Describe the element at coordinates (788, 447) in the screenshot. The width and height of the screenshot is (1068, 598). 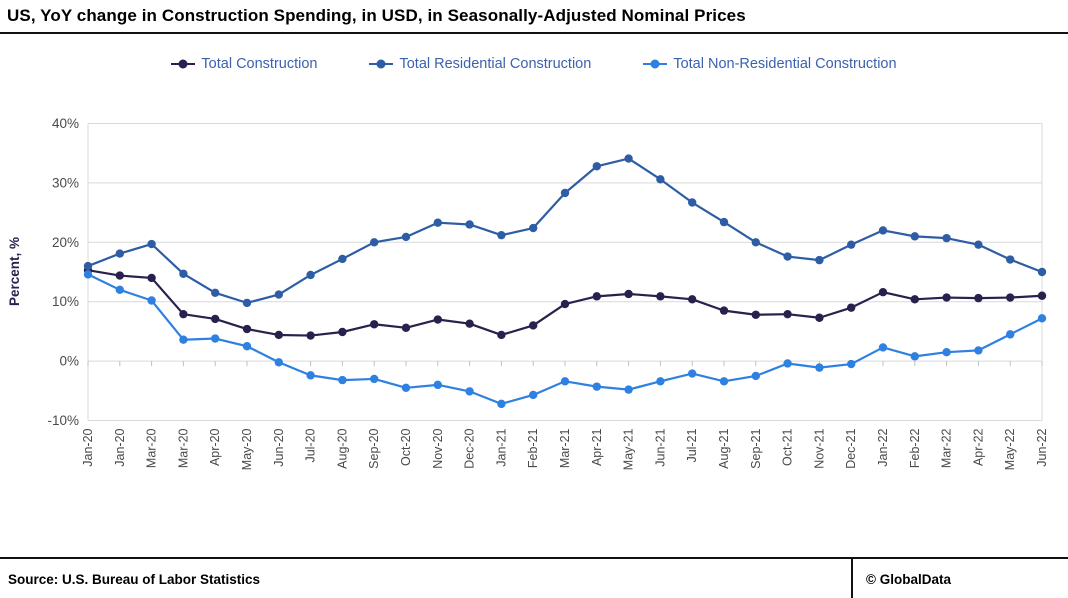
I see `x-tick-label: Oct-21` at that location.